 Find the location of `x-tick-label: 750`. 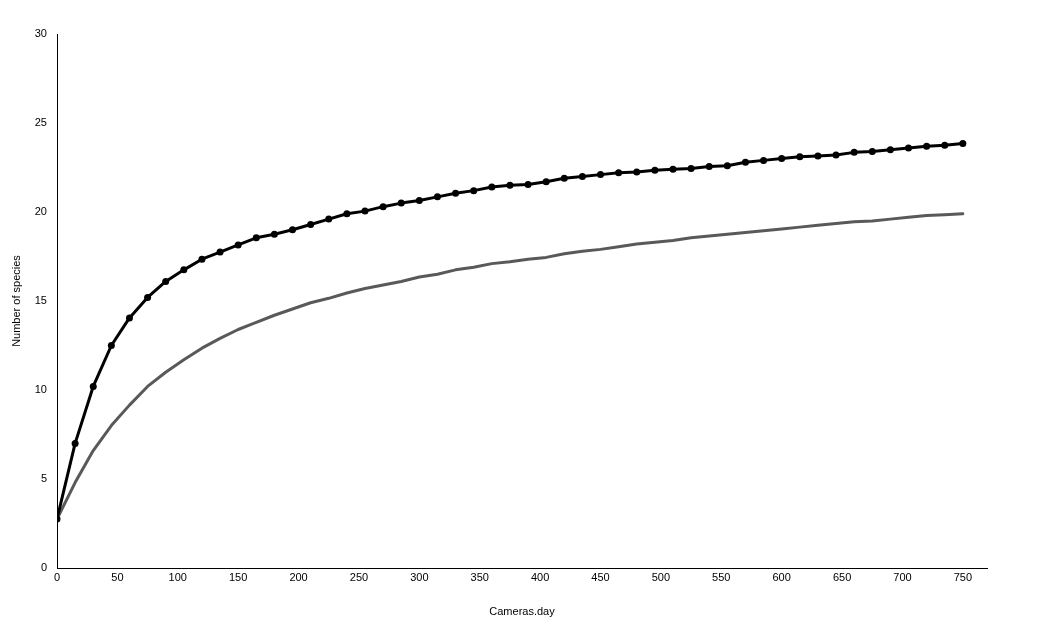

x-tick-label: 750 is located at coordinates (963, 576).